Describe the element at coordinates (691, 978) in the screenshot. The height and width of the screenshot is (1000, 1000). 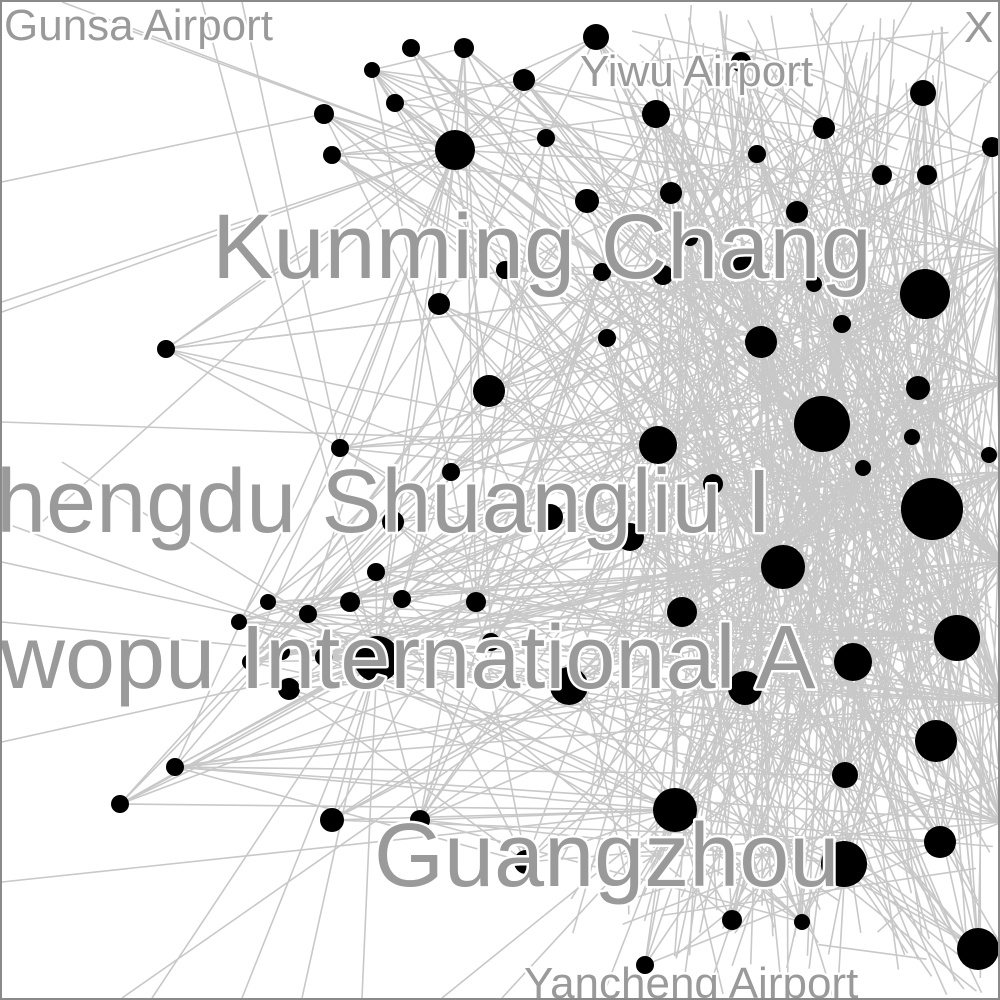
I see `label-yancheng-airport: Yancheng Airport` at that location.